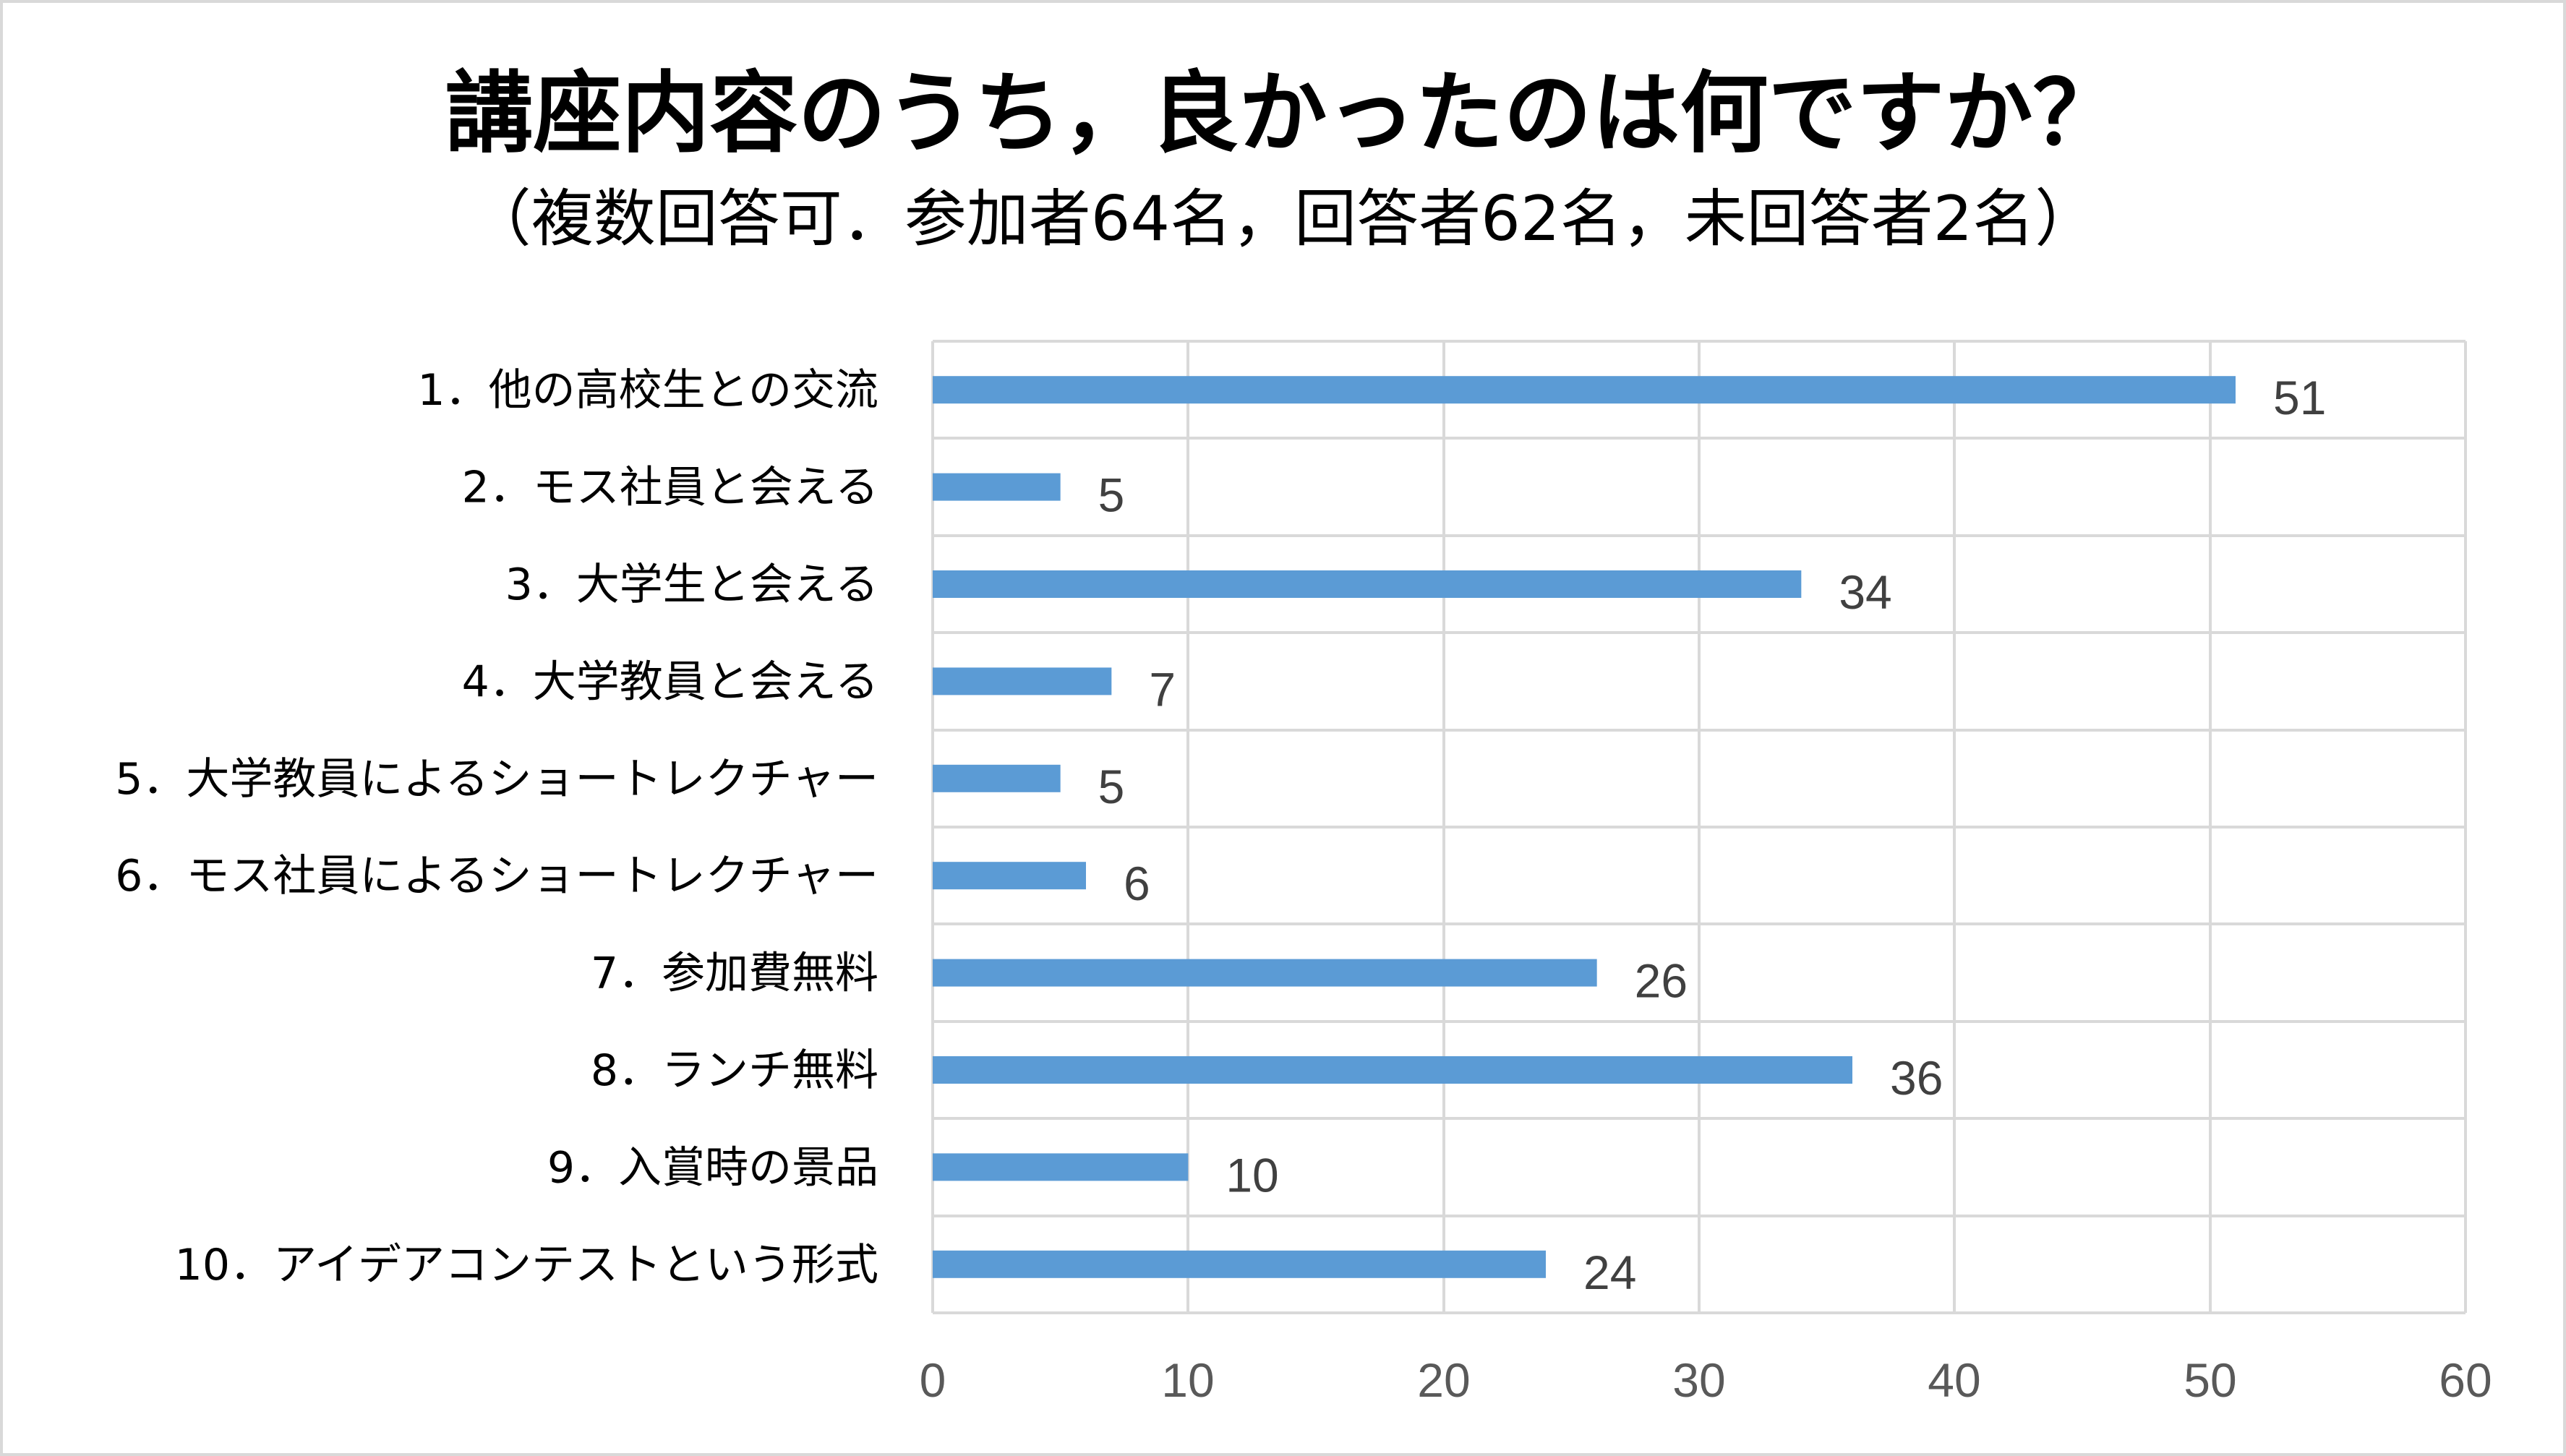  Describe the element at coordinates (735, 1070) in the screenshot. I see `category-label: 8．ランチ無料` at that location.